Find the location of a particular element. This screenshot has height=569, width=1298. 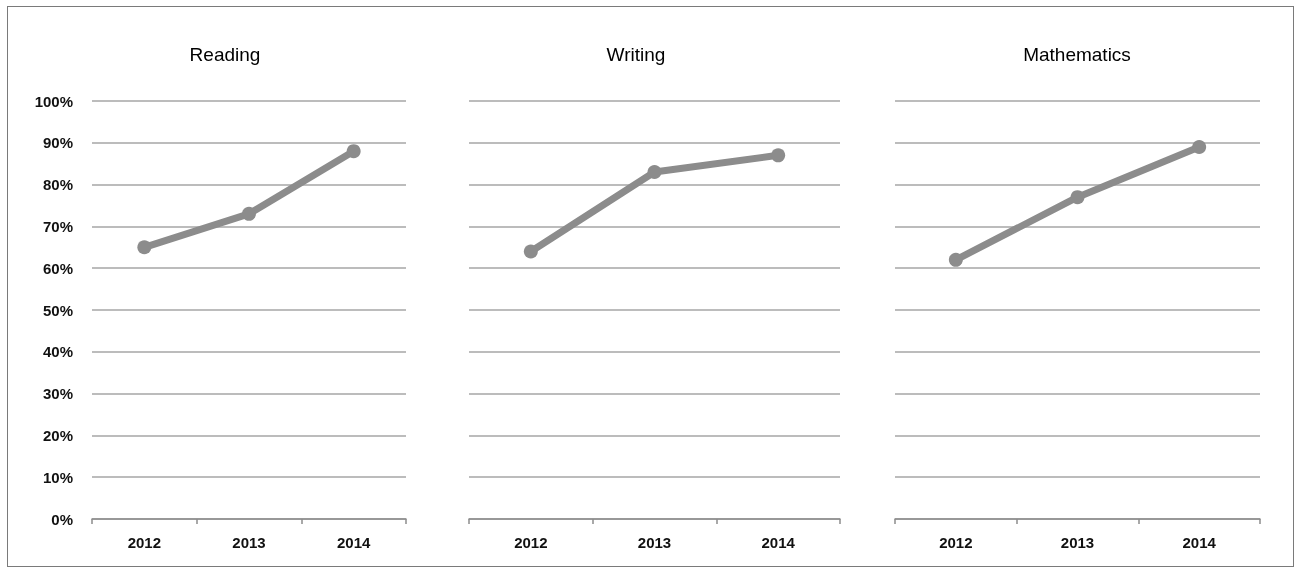

chart-title: Mathematics is located at coordinates (1077, 54).